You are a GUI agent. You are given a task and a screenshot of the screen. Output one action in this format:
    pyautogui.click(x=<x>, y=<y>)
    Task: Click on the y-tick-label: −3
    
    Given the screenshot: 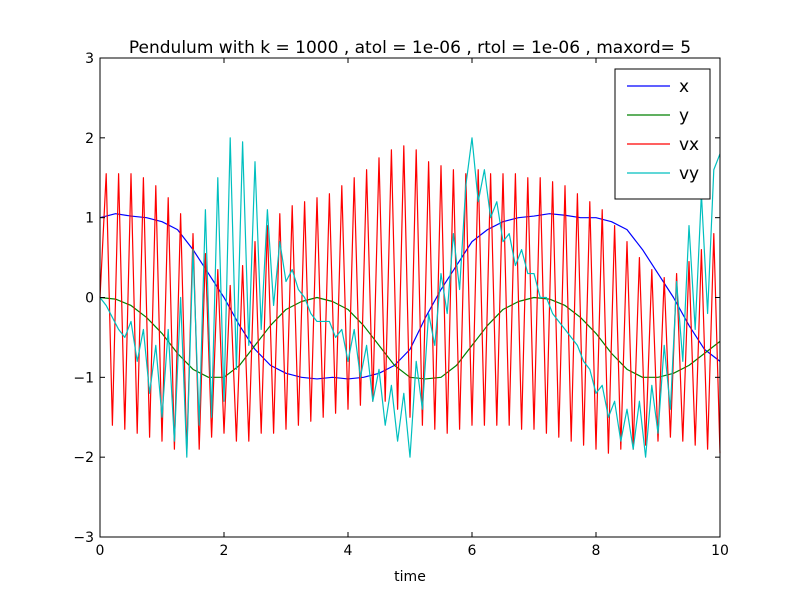 What is the action you would take?
    pyautogui.click(x=83, y=538)
    